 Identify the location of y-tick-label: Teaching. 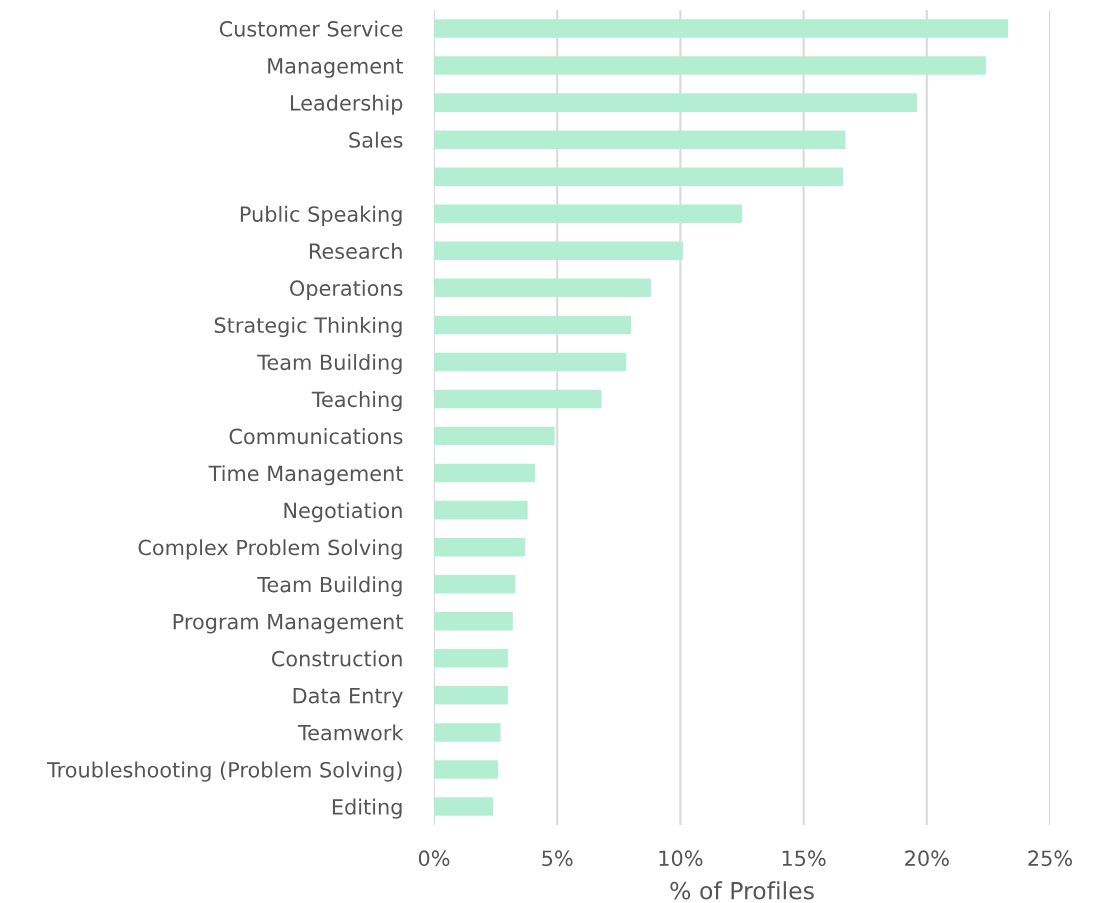
(356, 401).